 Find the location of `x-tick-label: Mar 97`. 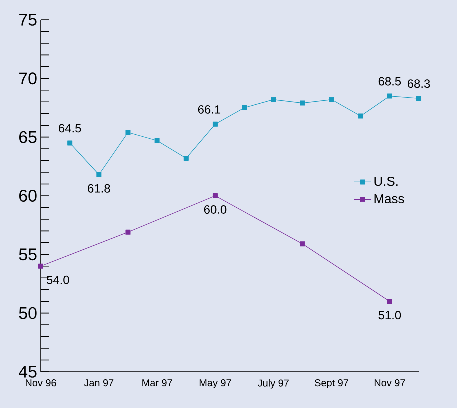

x-tick-label: Mar 97 is located at coordinates (157, 383).